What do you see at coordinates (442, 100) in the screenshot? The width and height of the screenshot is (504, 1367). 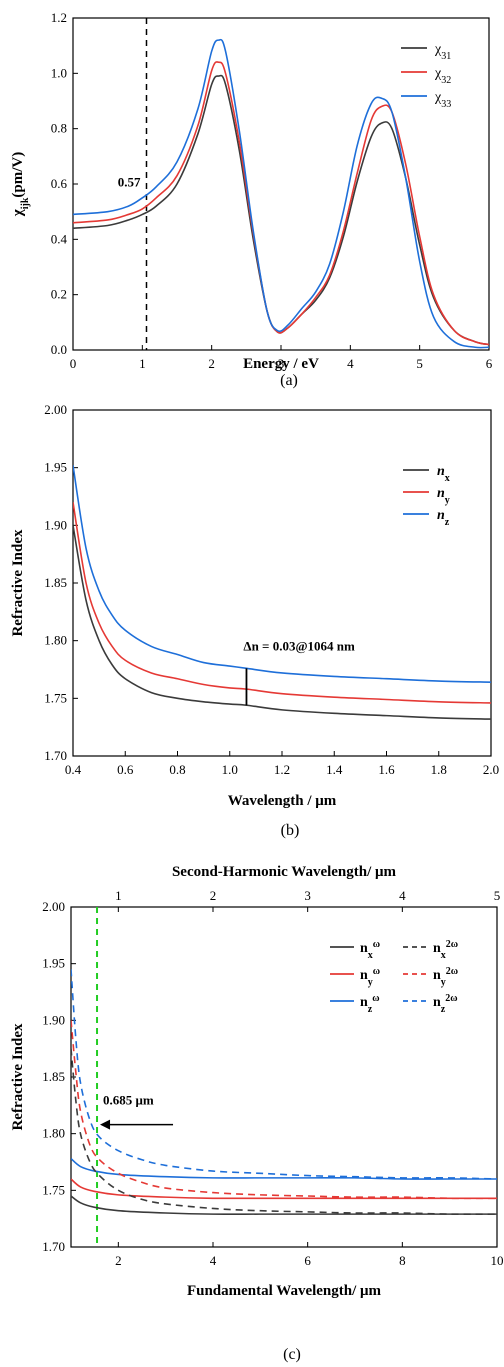 I see `legend-label: χ33` at bounding box center [442, 100].